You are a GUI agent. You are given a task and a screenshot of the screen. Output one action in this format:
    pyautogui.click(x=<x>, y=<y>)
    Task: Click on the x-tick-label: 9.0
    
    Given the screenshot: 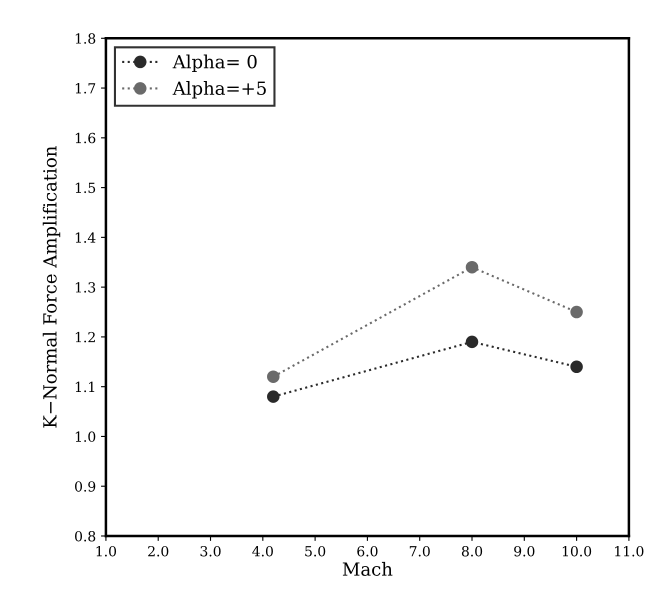 What is the action you would take?
    pyautogui.click(x=524, y=551)
    